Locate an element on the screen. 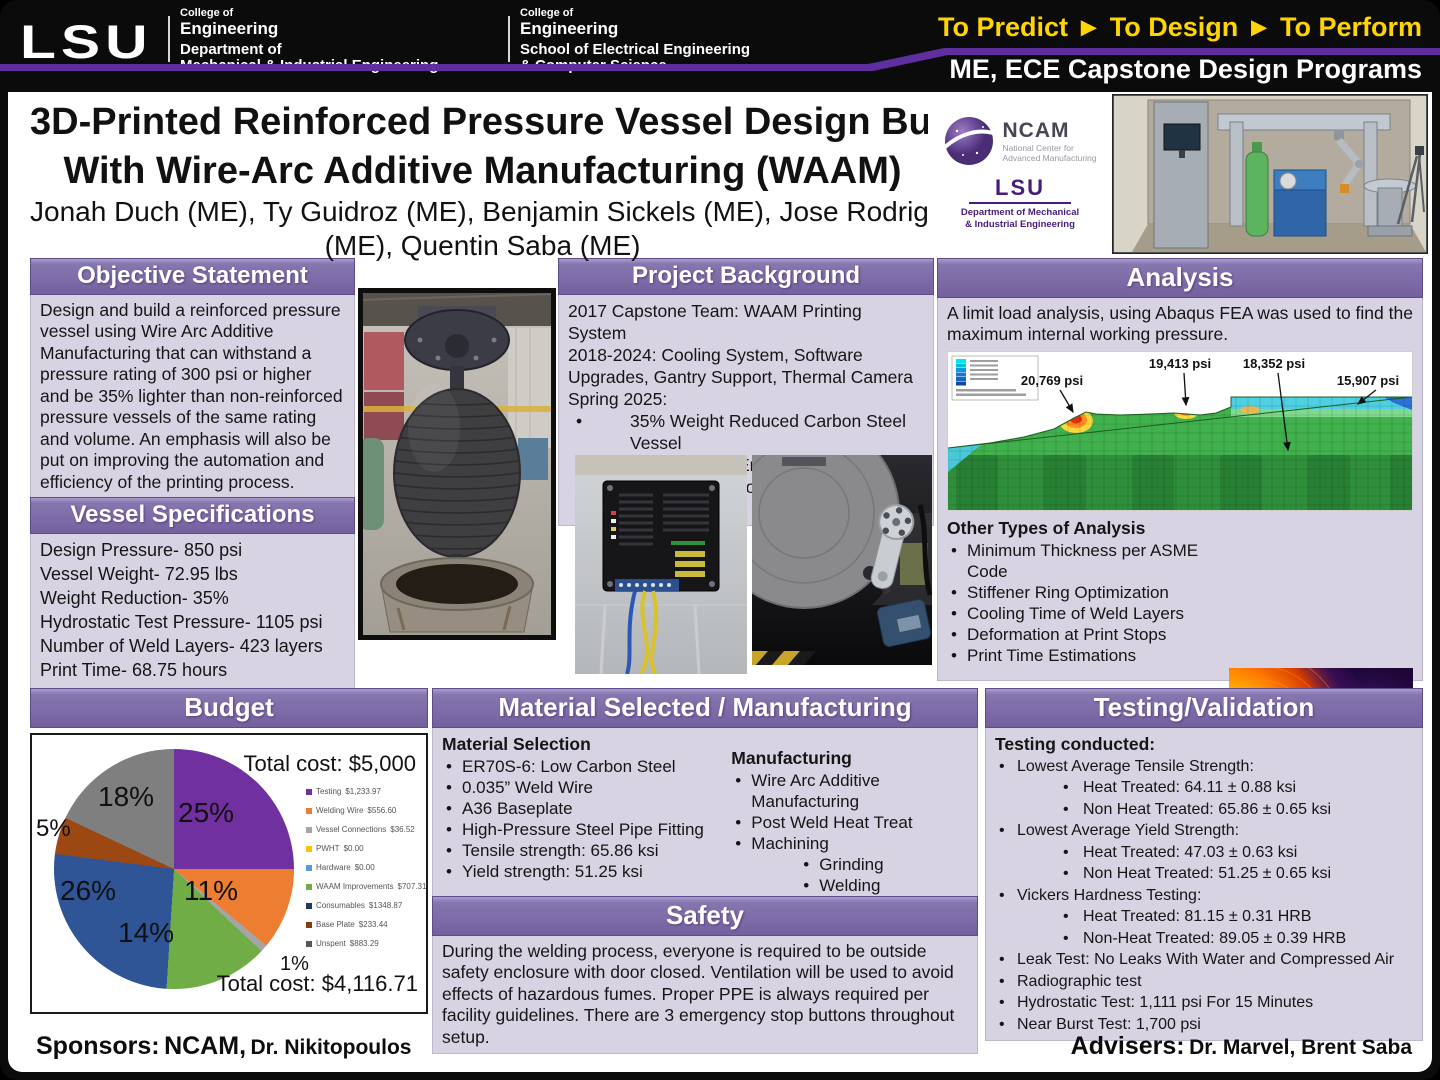 This screenshot has width=1440, height=1080. ncam-sphere-icon is located at coordinates (969, 141).